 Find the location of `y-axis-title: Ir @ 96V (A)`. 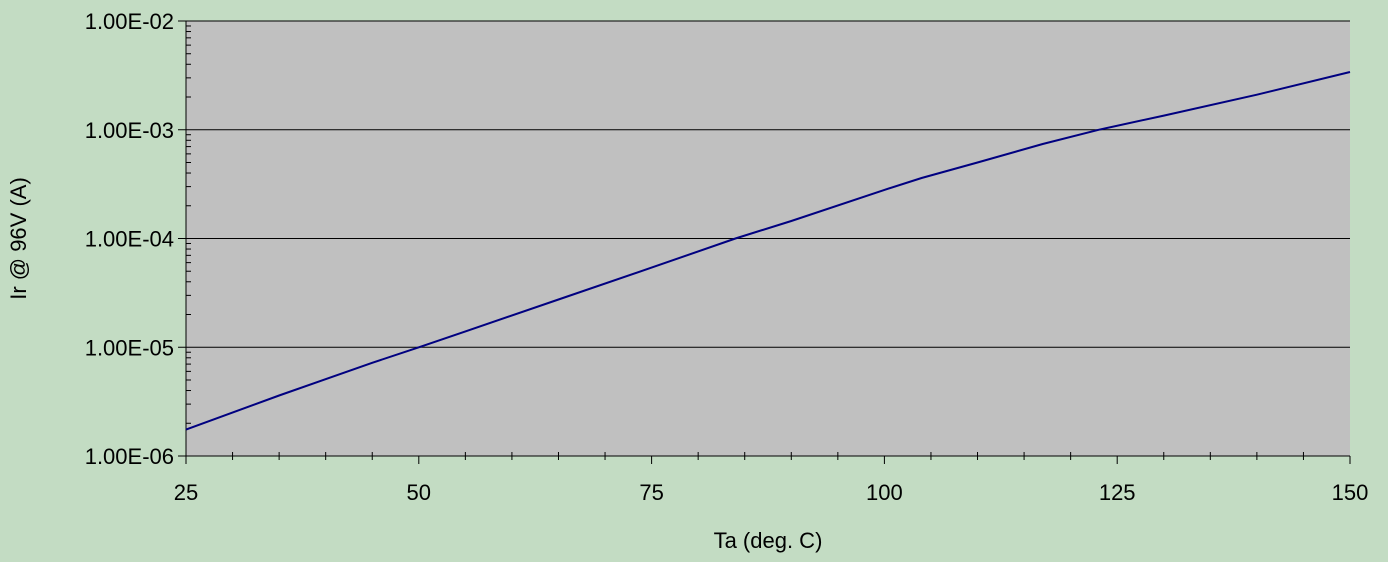

y-axis-title: Ir @ 96V (A) is located at coordinates (18, 238).